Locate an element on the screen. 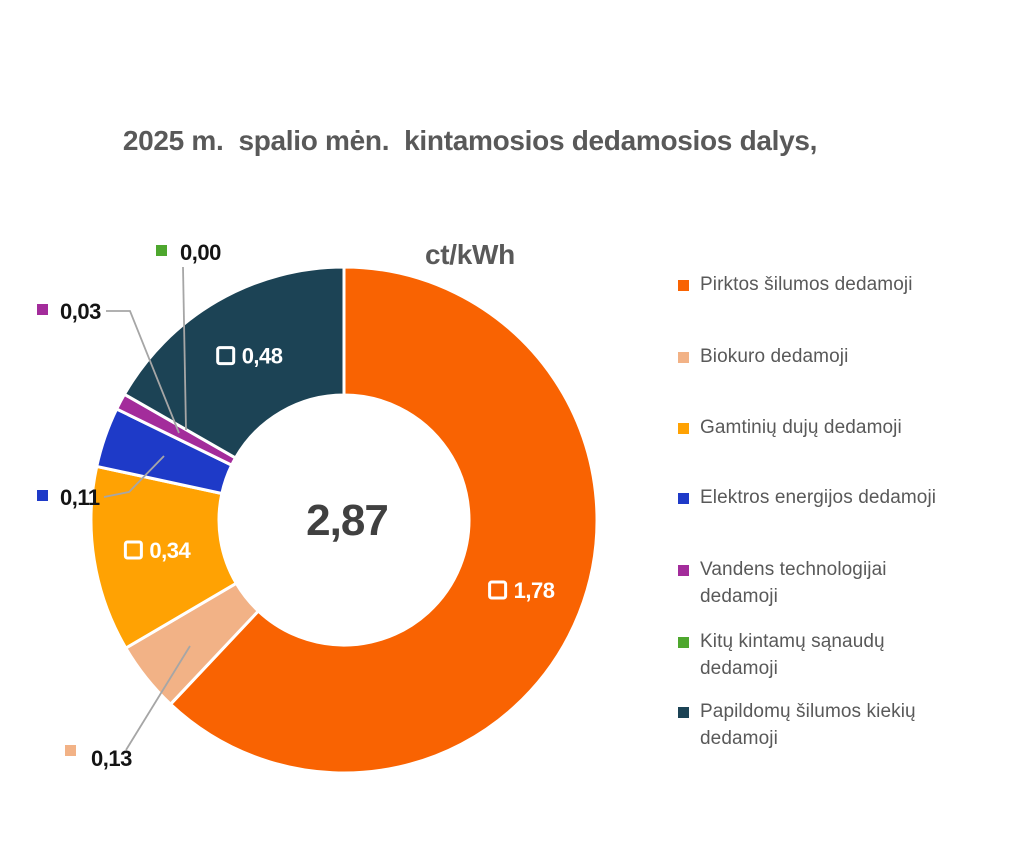 This screenshot has height=859, width=1024. legend-item-biokuro: Biokuro dedamoji is located at coordinates (760, 356).